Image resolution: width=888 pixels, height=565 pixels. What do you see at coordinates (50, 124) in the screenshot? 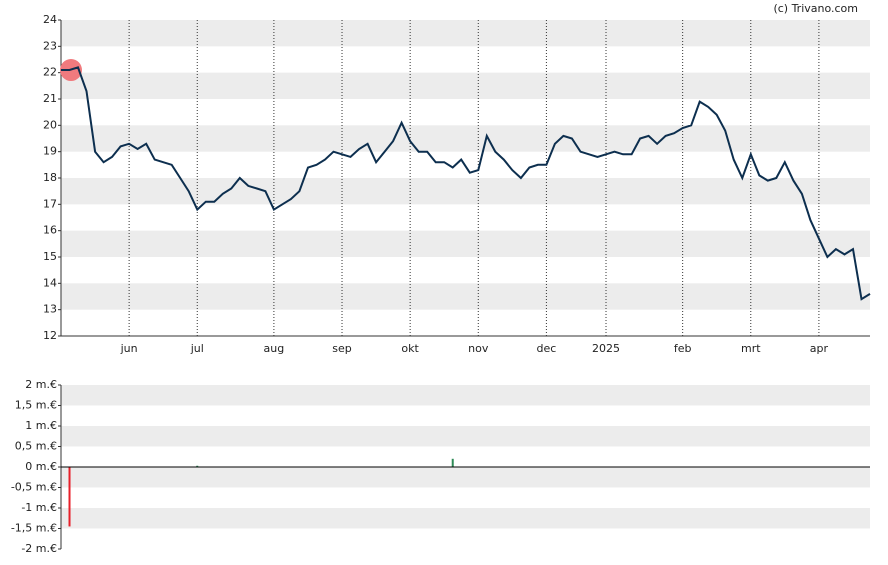
I see `y-tick-label: 20` at bounding box center [50, 124].